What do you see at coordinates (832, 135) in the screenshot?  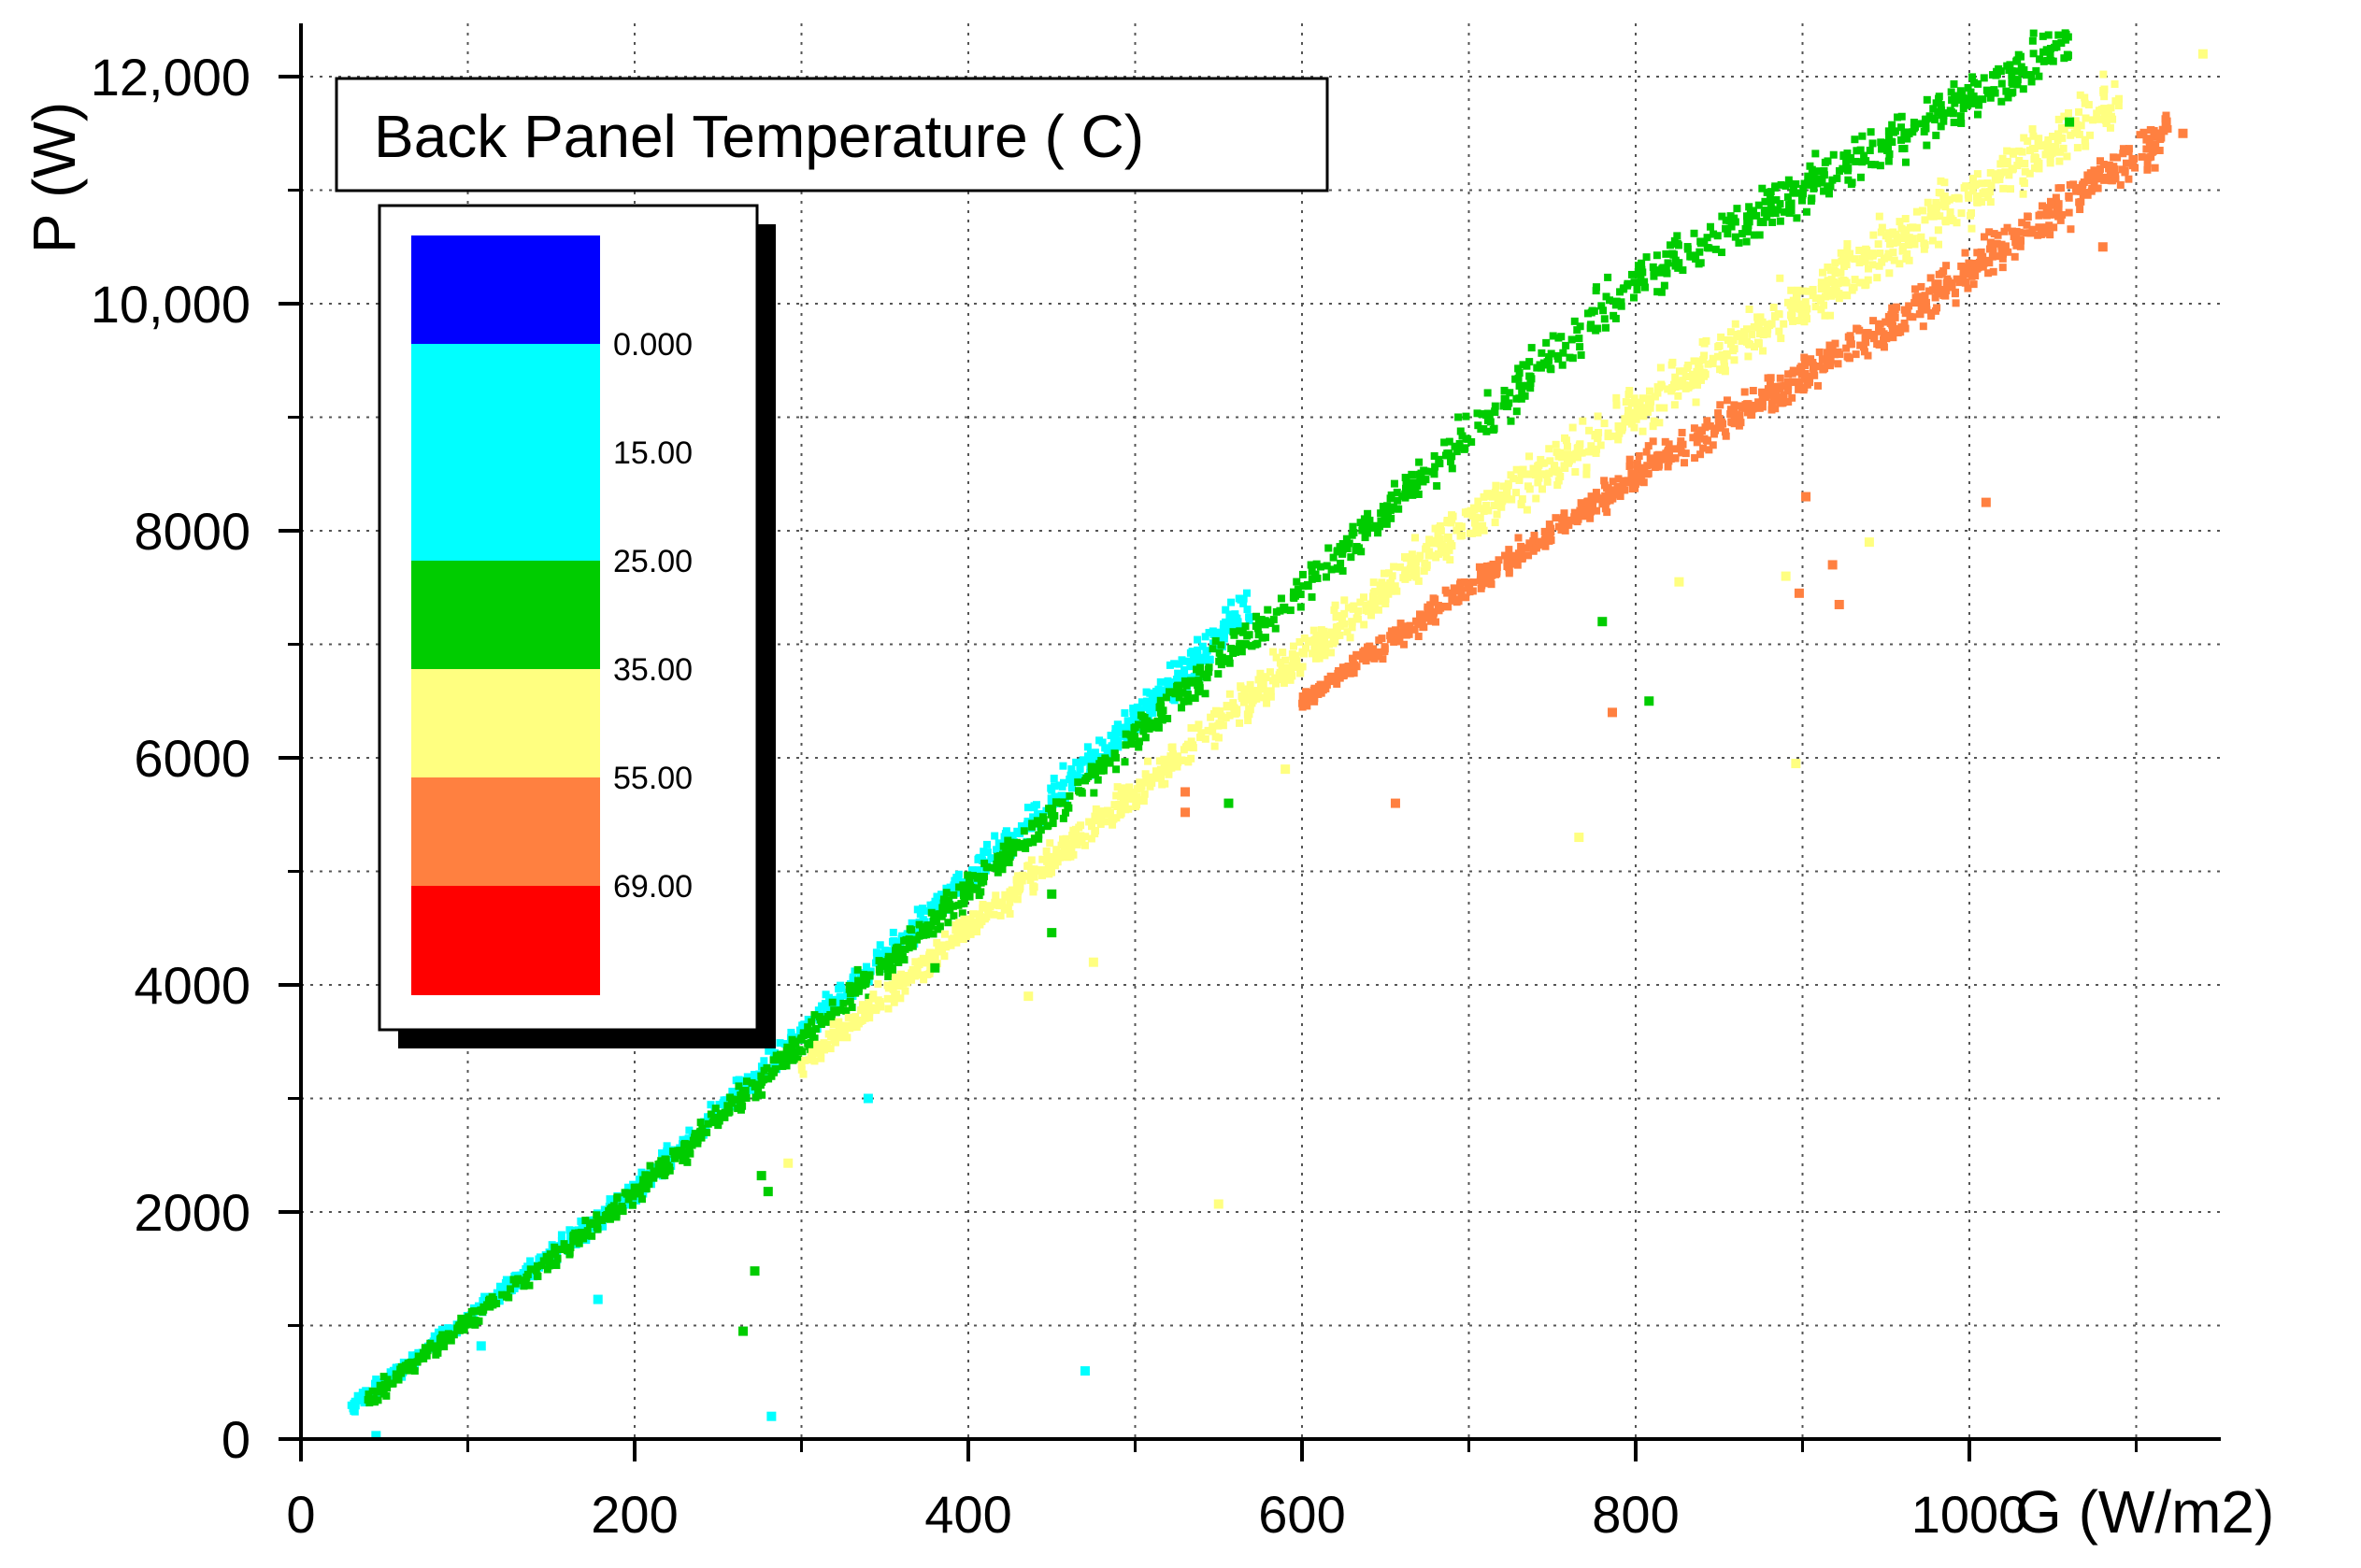 I see `title-box: Back Panel Temperature ( C)` at bounding box center [832, 135].